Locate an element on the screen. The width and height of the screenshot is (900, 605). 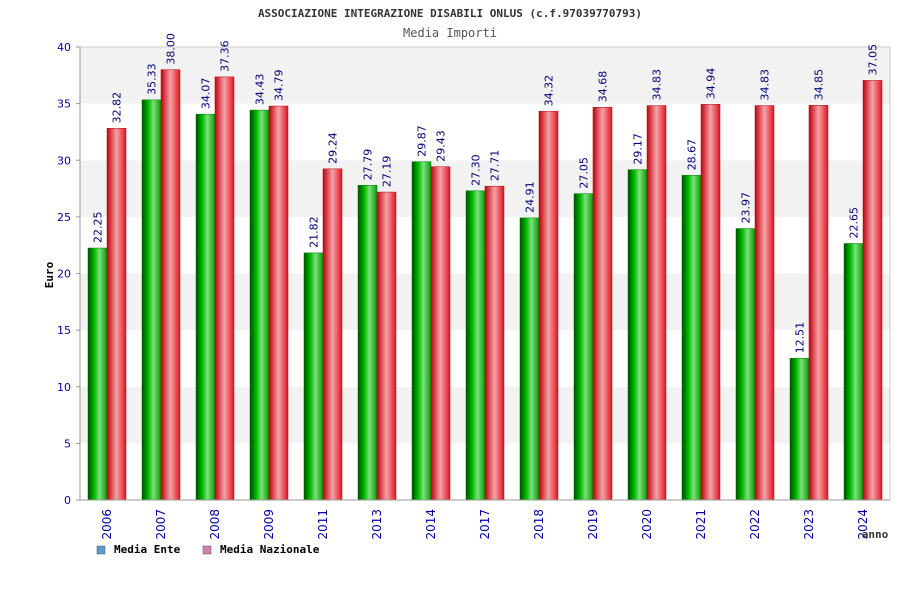
x-tick-label: 2021 is located at coordinates (701, 524).